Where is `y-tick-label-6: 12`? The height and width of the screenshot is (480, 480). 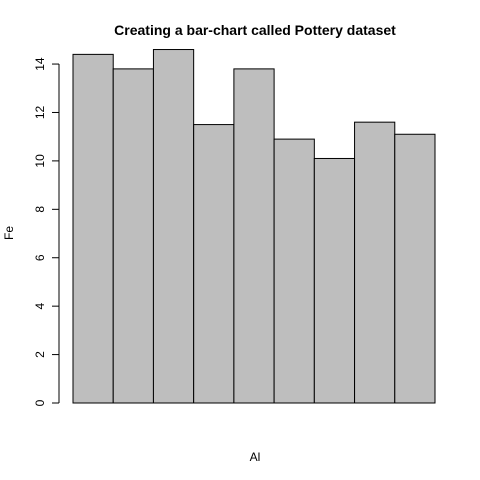 y-tick-label-6: 12 is located at coordinates (40, 112).